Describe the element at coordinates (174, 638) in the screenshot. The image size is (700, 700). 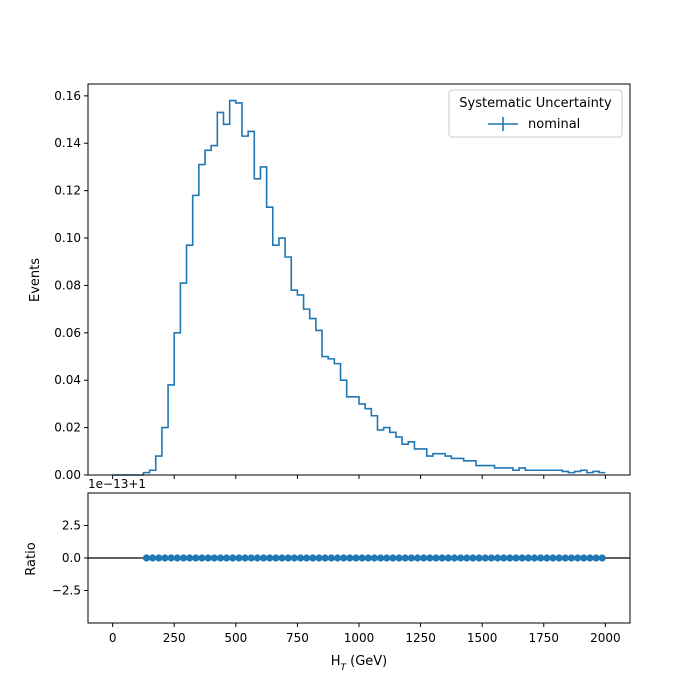
I see `x-tick-label: 250` at that location.